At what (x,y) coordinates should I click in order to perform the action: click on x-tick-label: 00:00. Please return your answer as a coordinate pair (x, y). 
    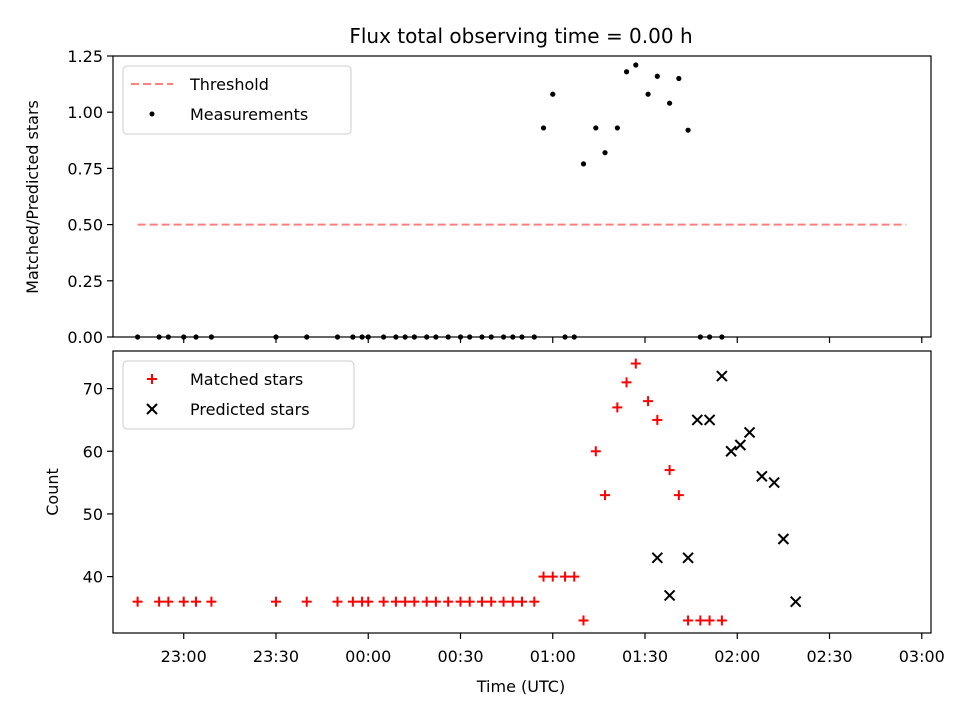
    Looking at the image, I should click on (368, 656).